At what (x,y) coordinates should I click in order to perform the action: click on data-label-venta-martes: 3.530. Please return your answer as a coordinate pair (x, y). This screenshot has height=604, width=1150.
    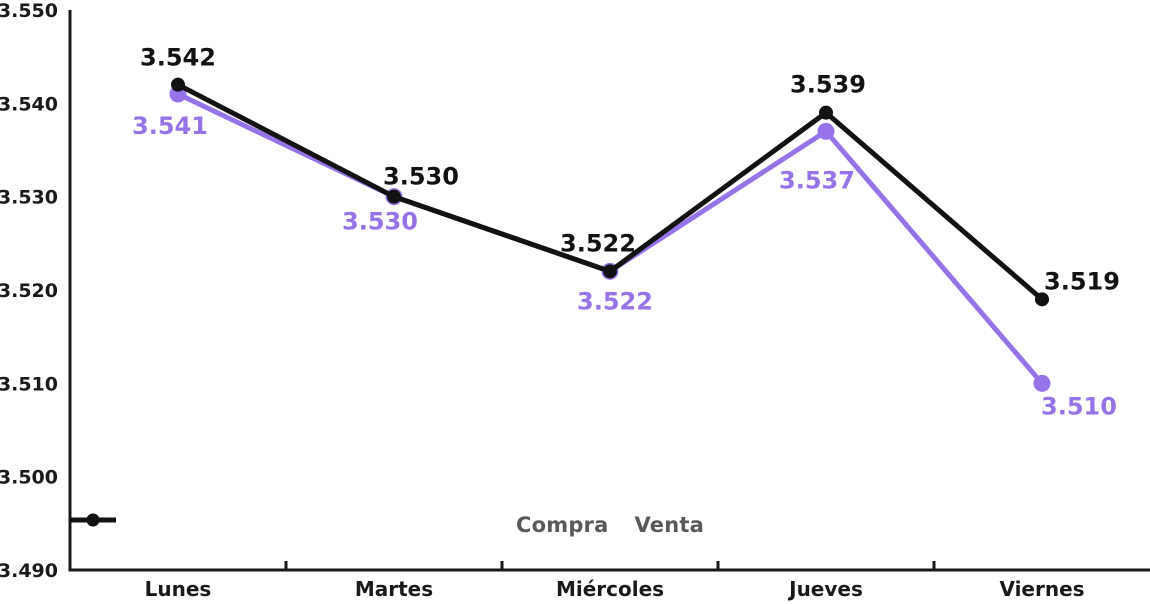
    Looking at the image, I should click on (421, 177).